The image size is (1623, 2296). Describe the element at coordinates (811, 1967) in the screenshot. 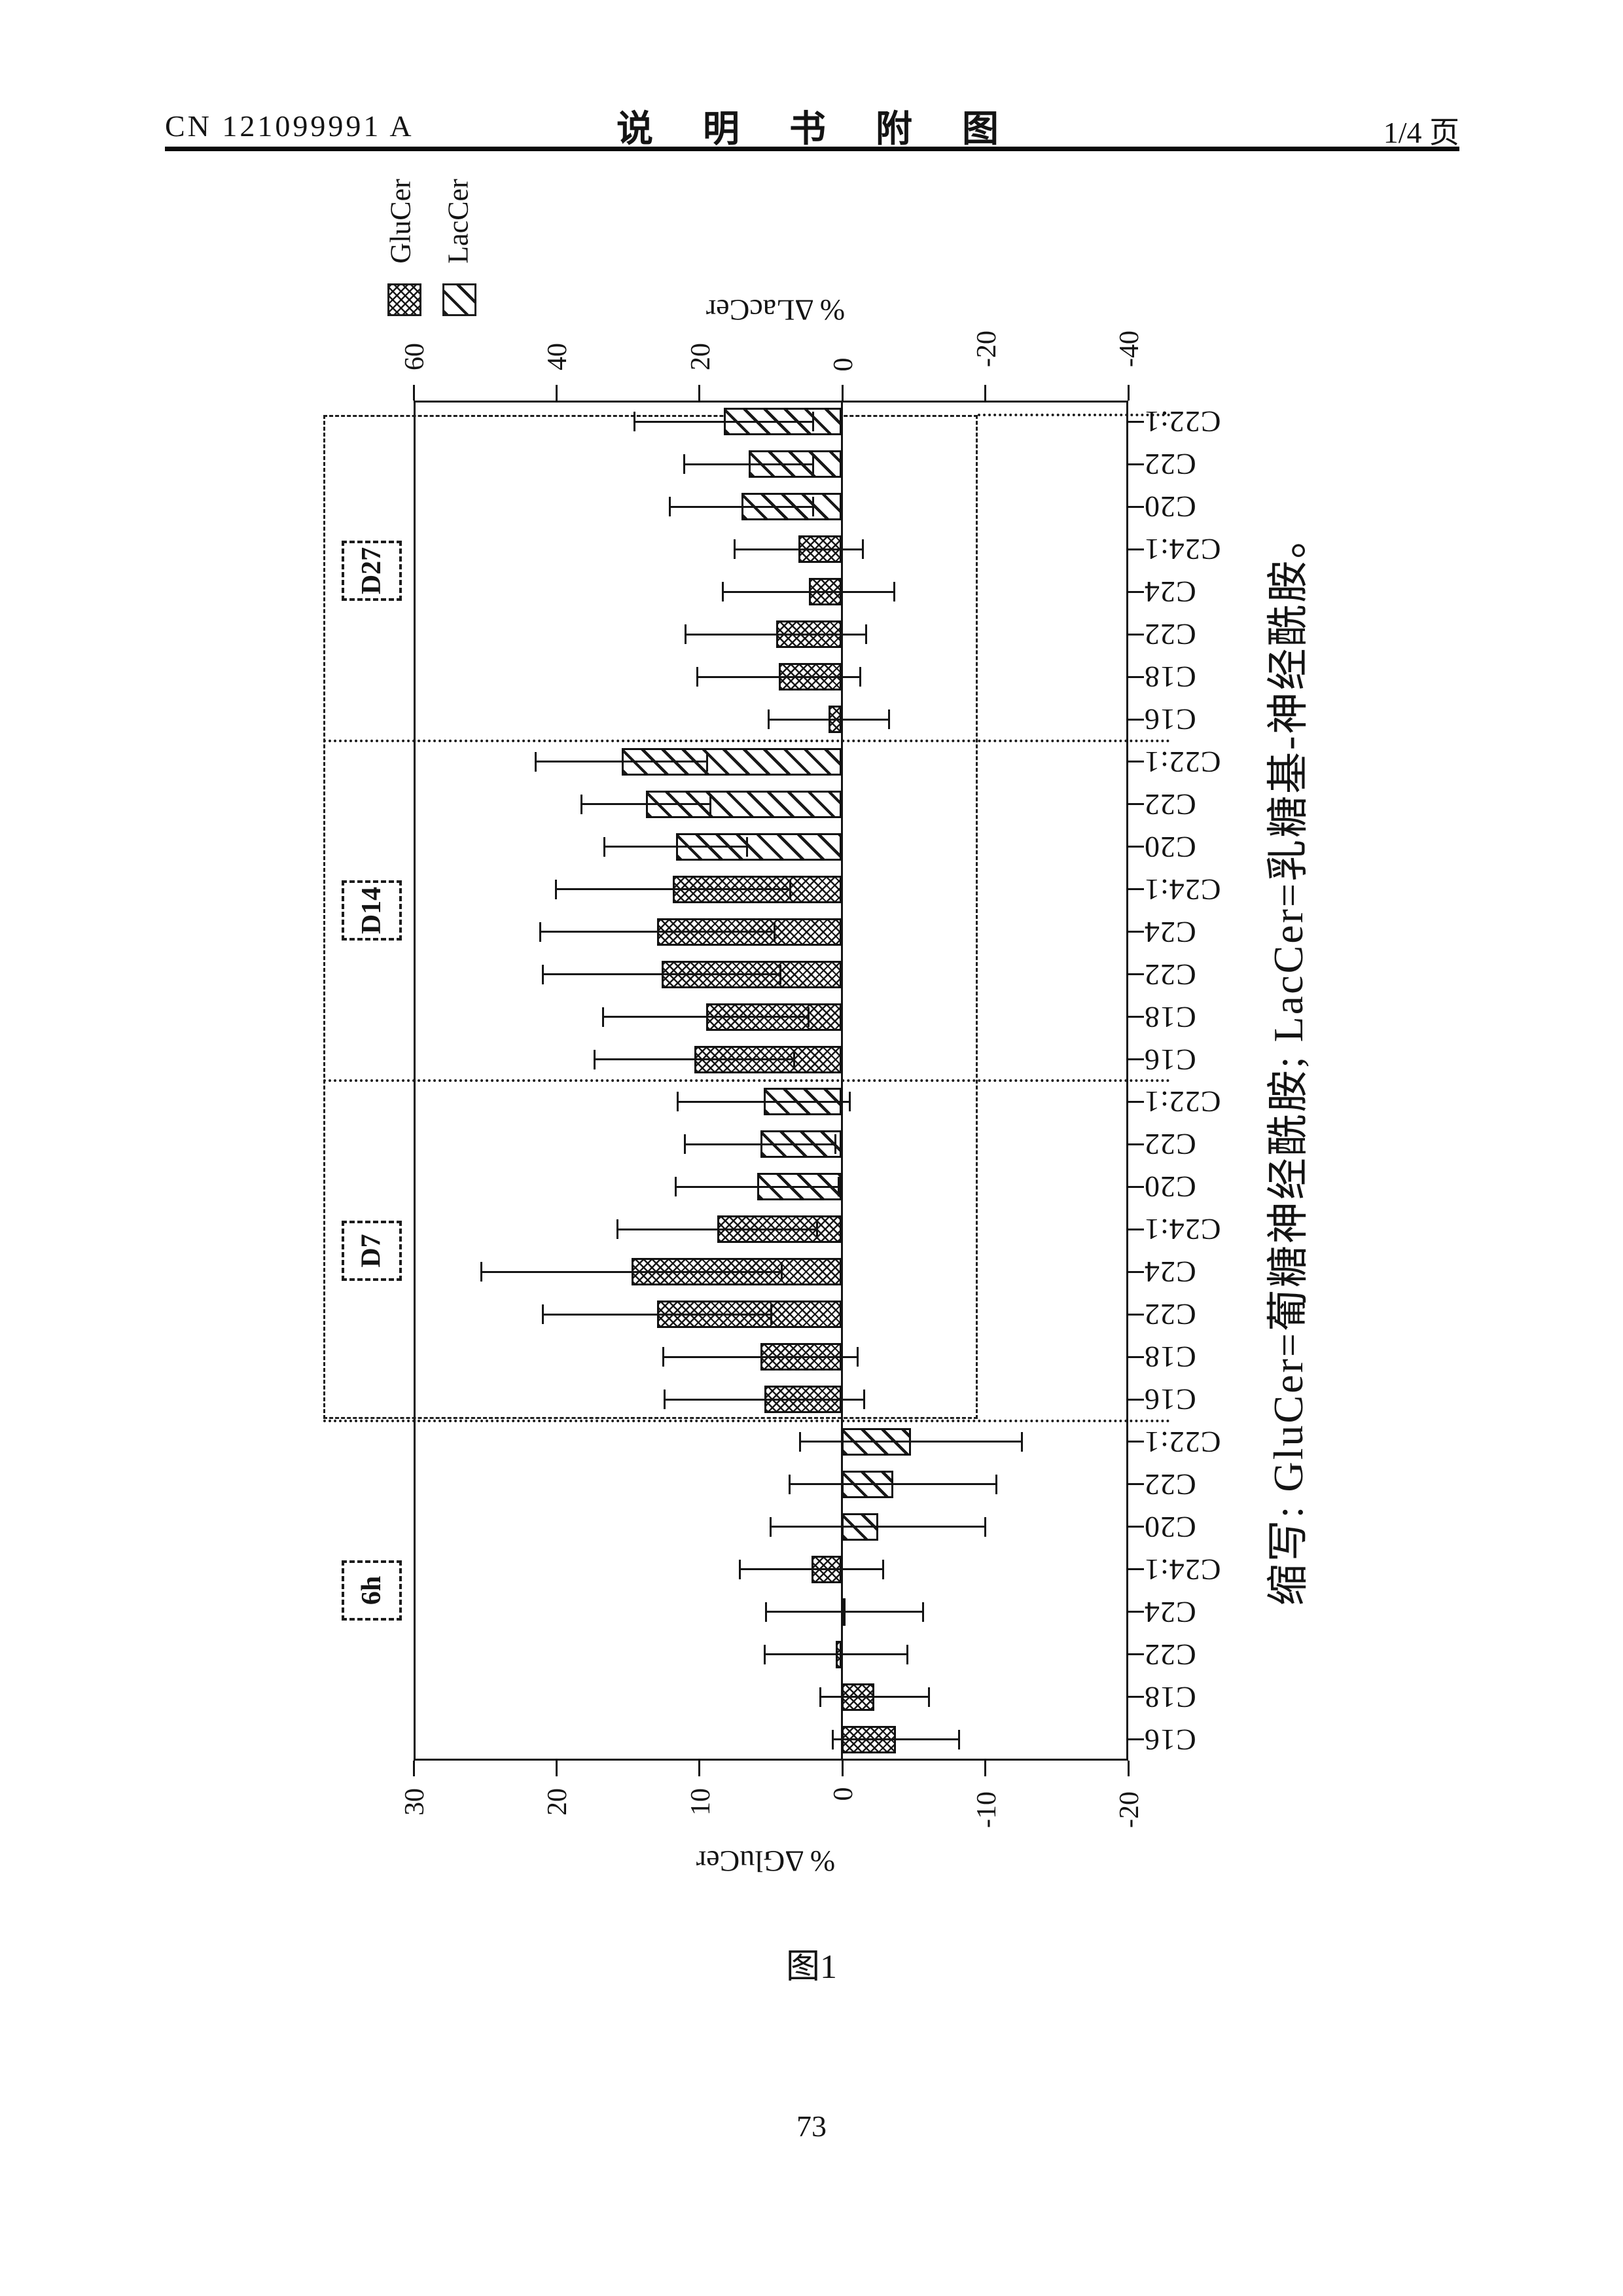

I see `figure-caption: 图1` at that location.